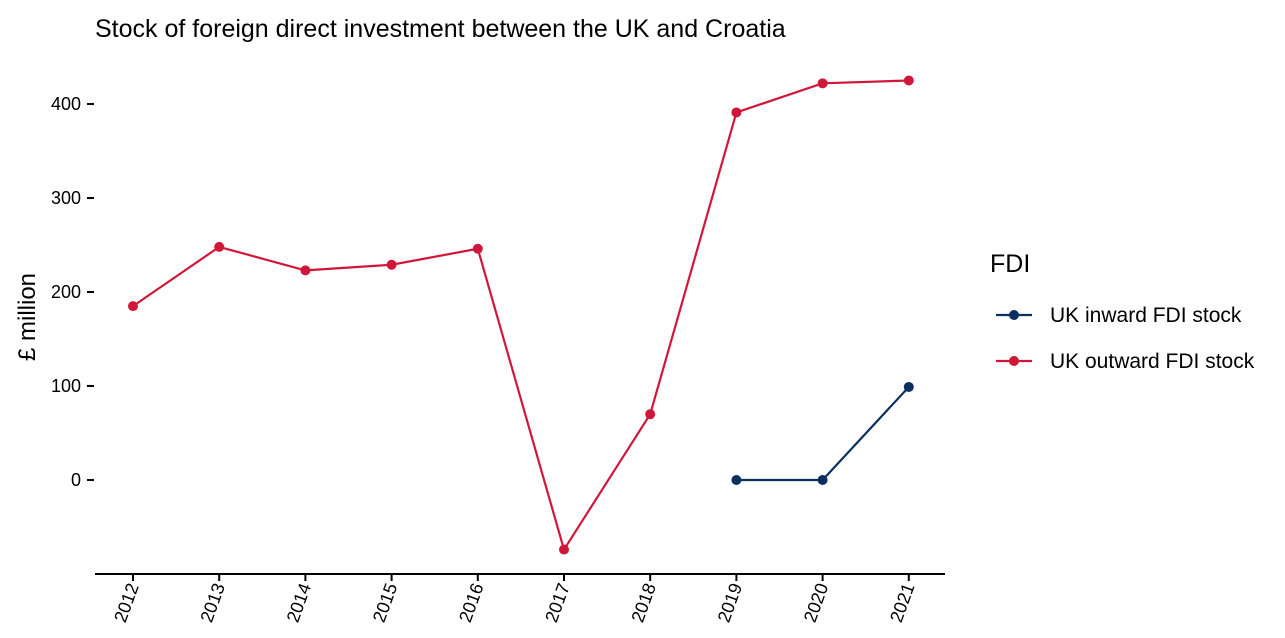 The height and width of the screenshot is (638, 1285). Describe the element at coordinates (514, 599) in the screenshot. I see `x-ticks: 2012 2013 2014 2015 2016 2017 2018 2019 2020 2021` at that location.